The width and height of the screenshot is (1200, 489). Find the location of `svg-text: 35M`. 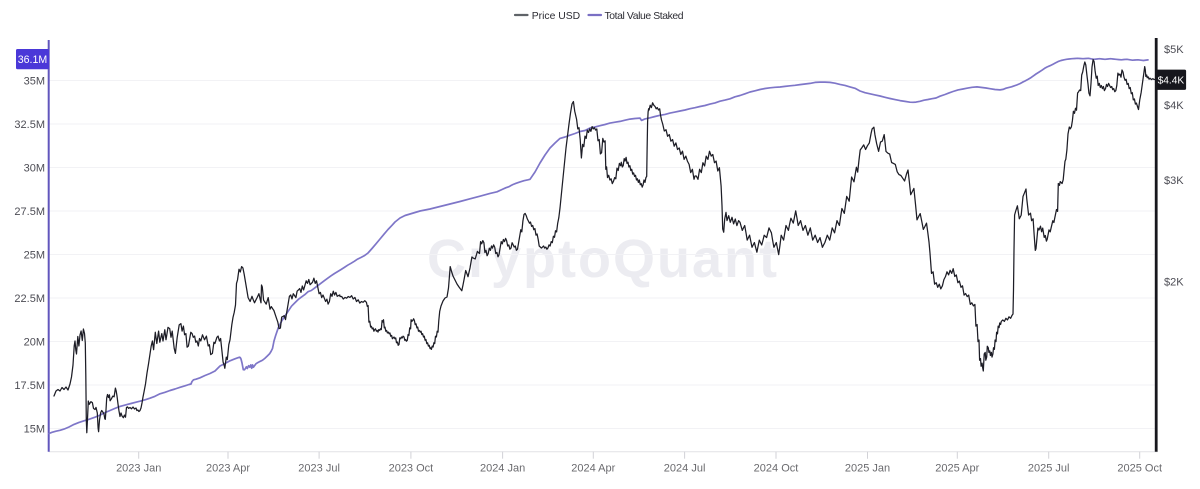

svg-text: 35M is located at coordinates (34, 81).